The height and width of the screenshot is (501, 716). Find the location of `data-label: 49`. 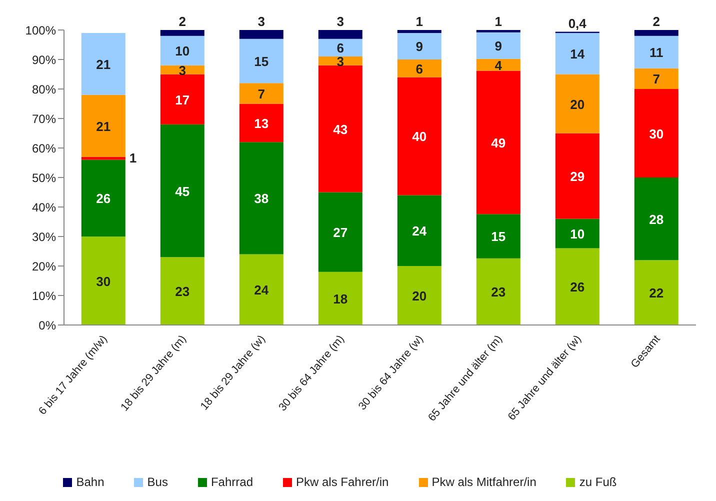

data-label: 49 is located at coordinates (498, 142).